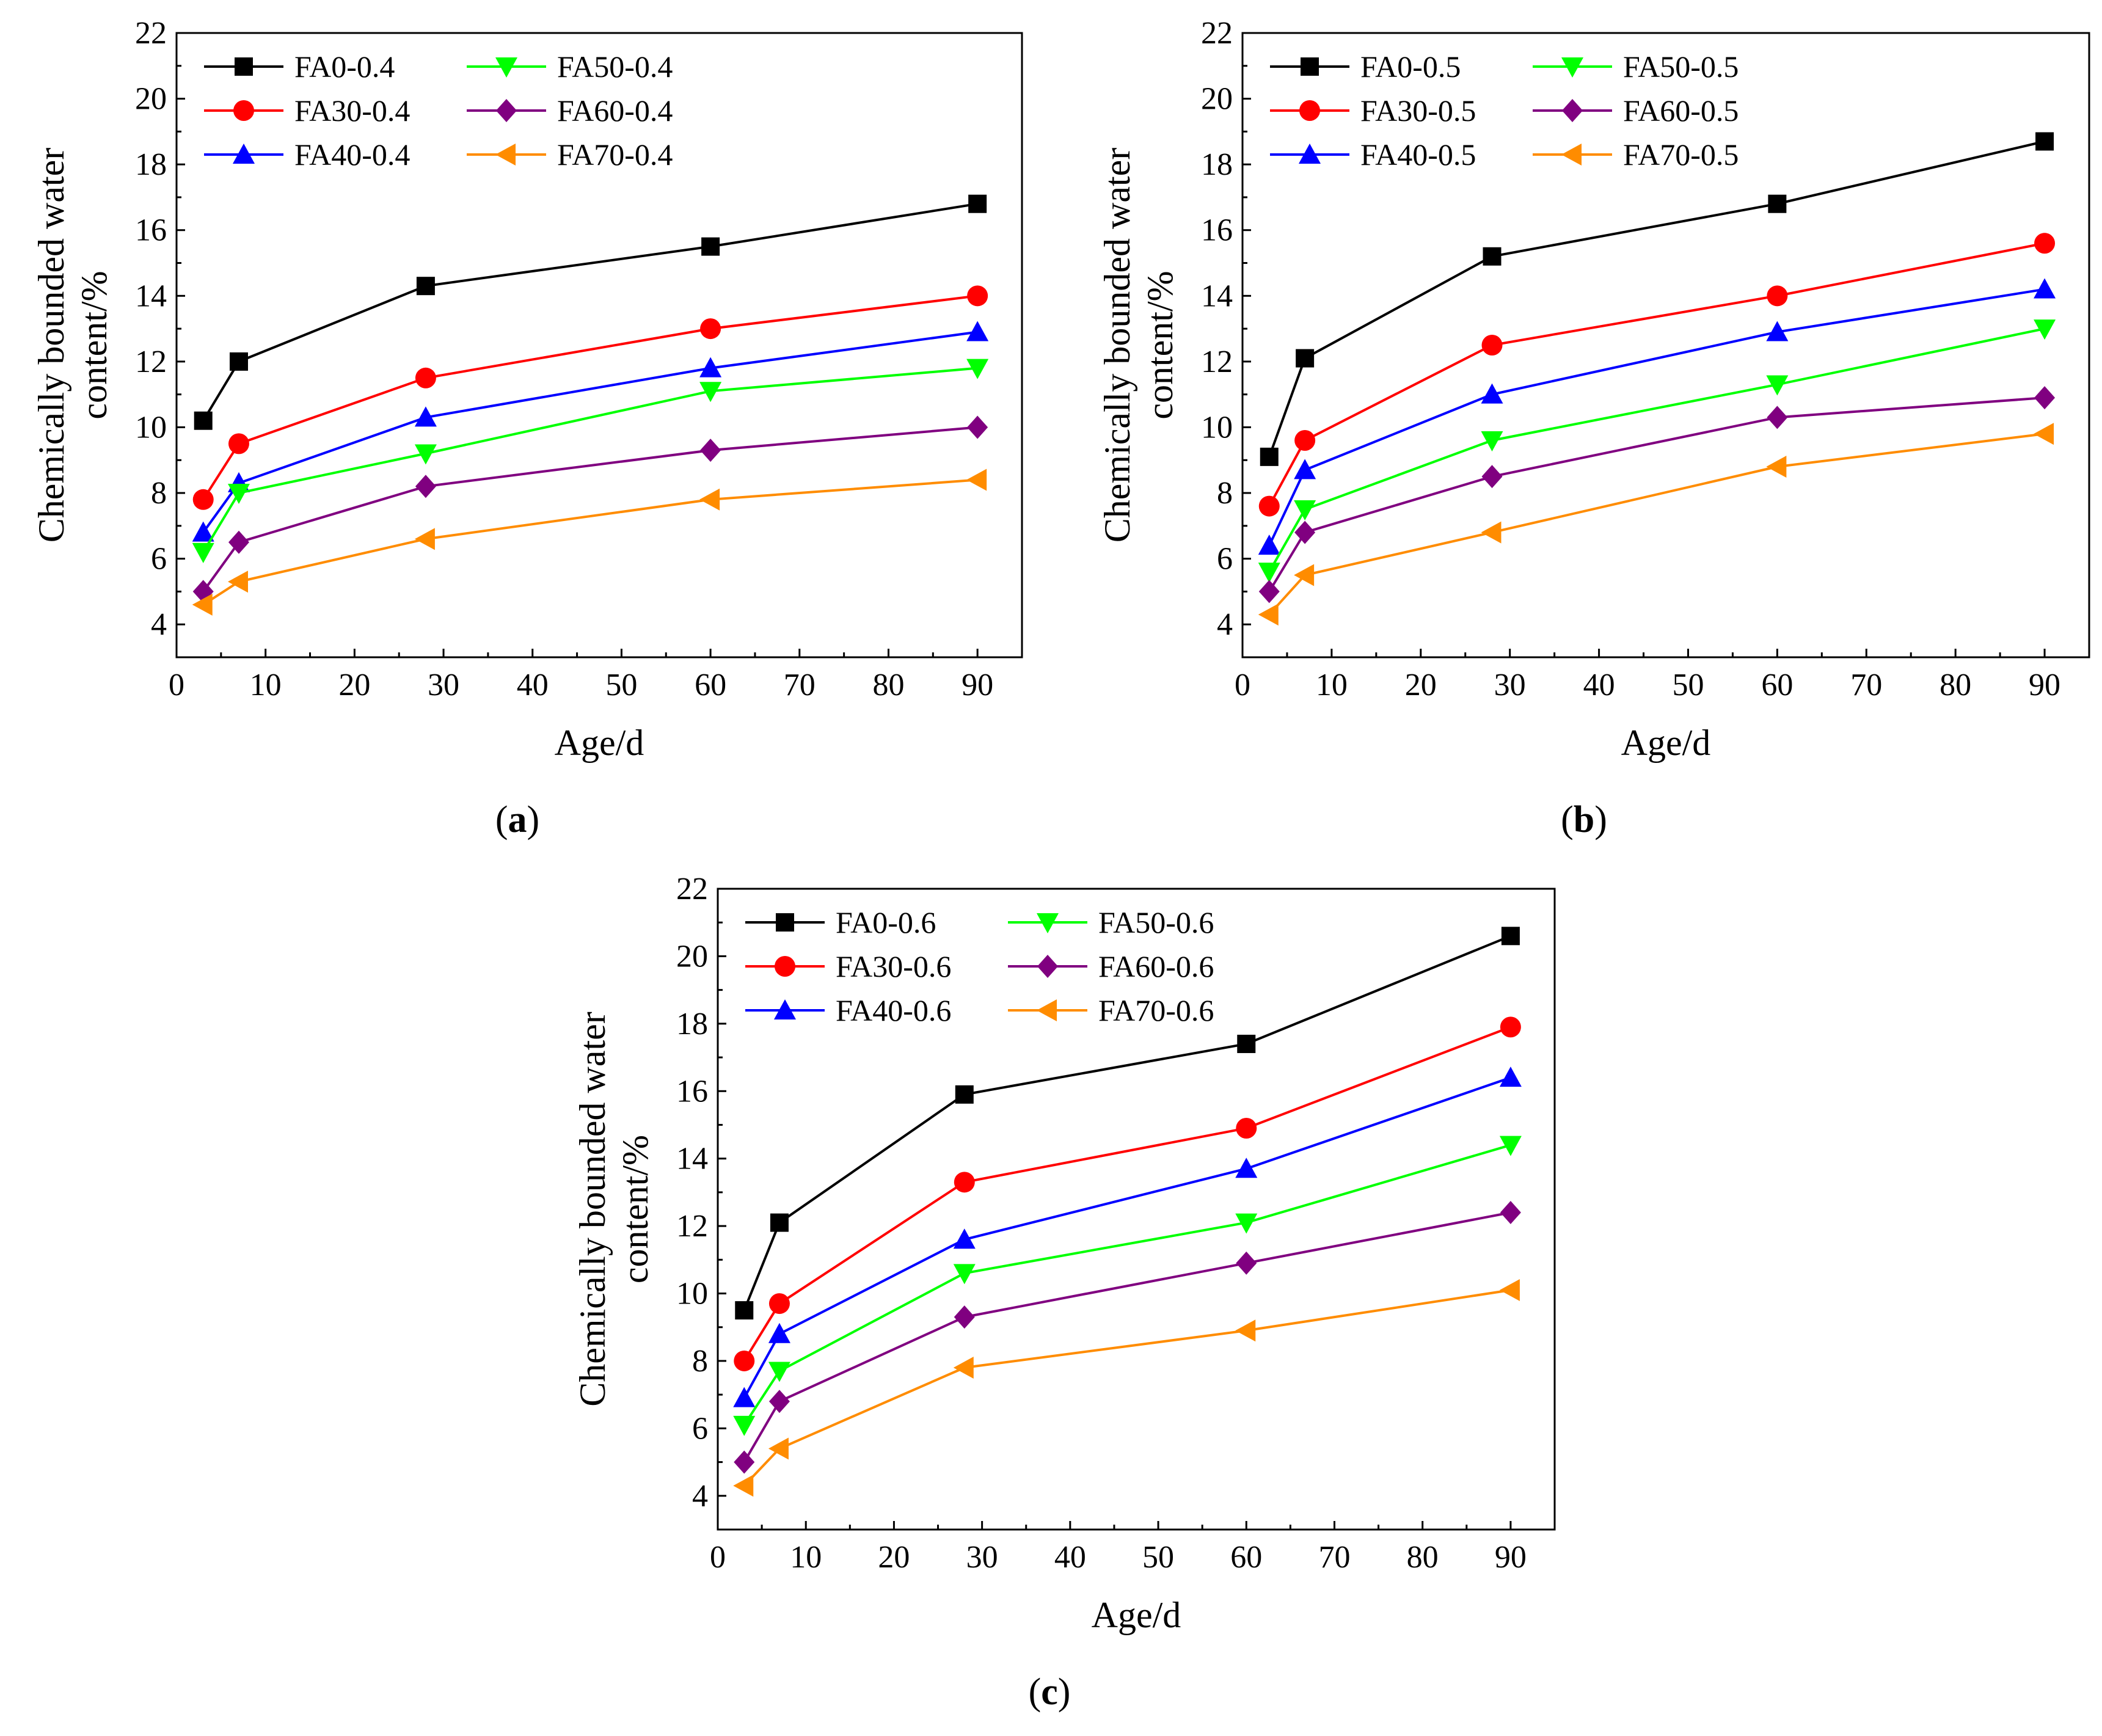  I want to click on panel-caption-open: (, so click(1035, 1692).